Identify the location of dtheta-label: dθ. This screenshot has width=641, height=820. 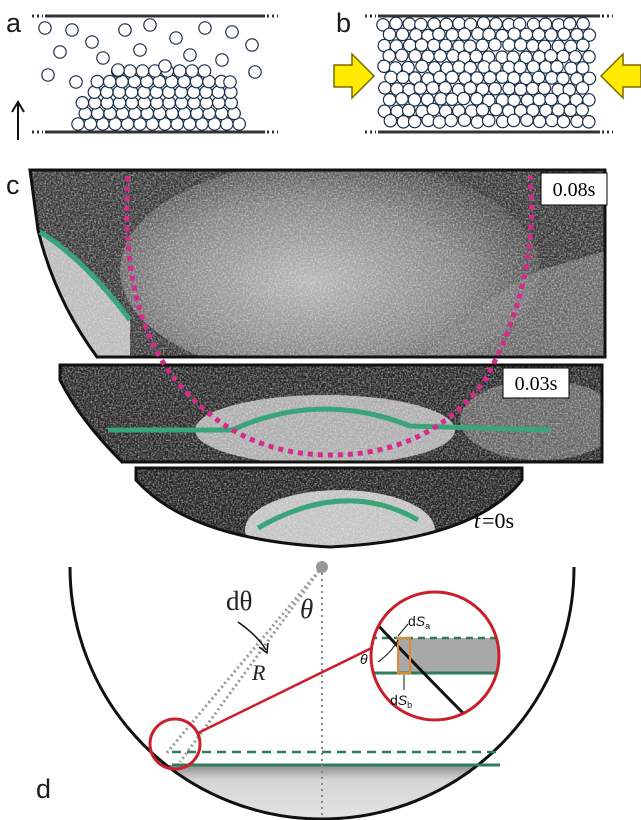
(239, 601).